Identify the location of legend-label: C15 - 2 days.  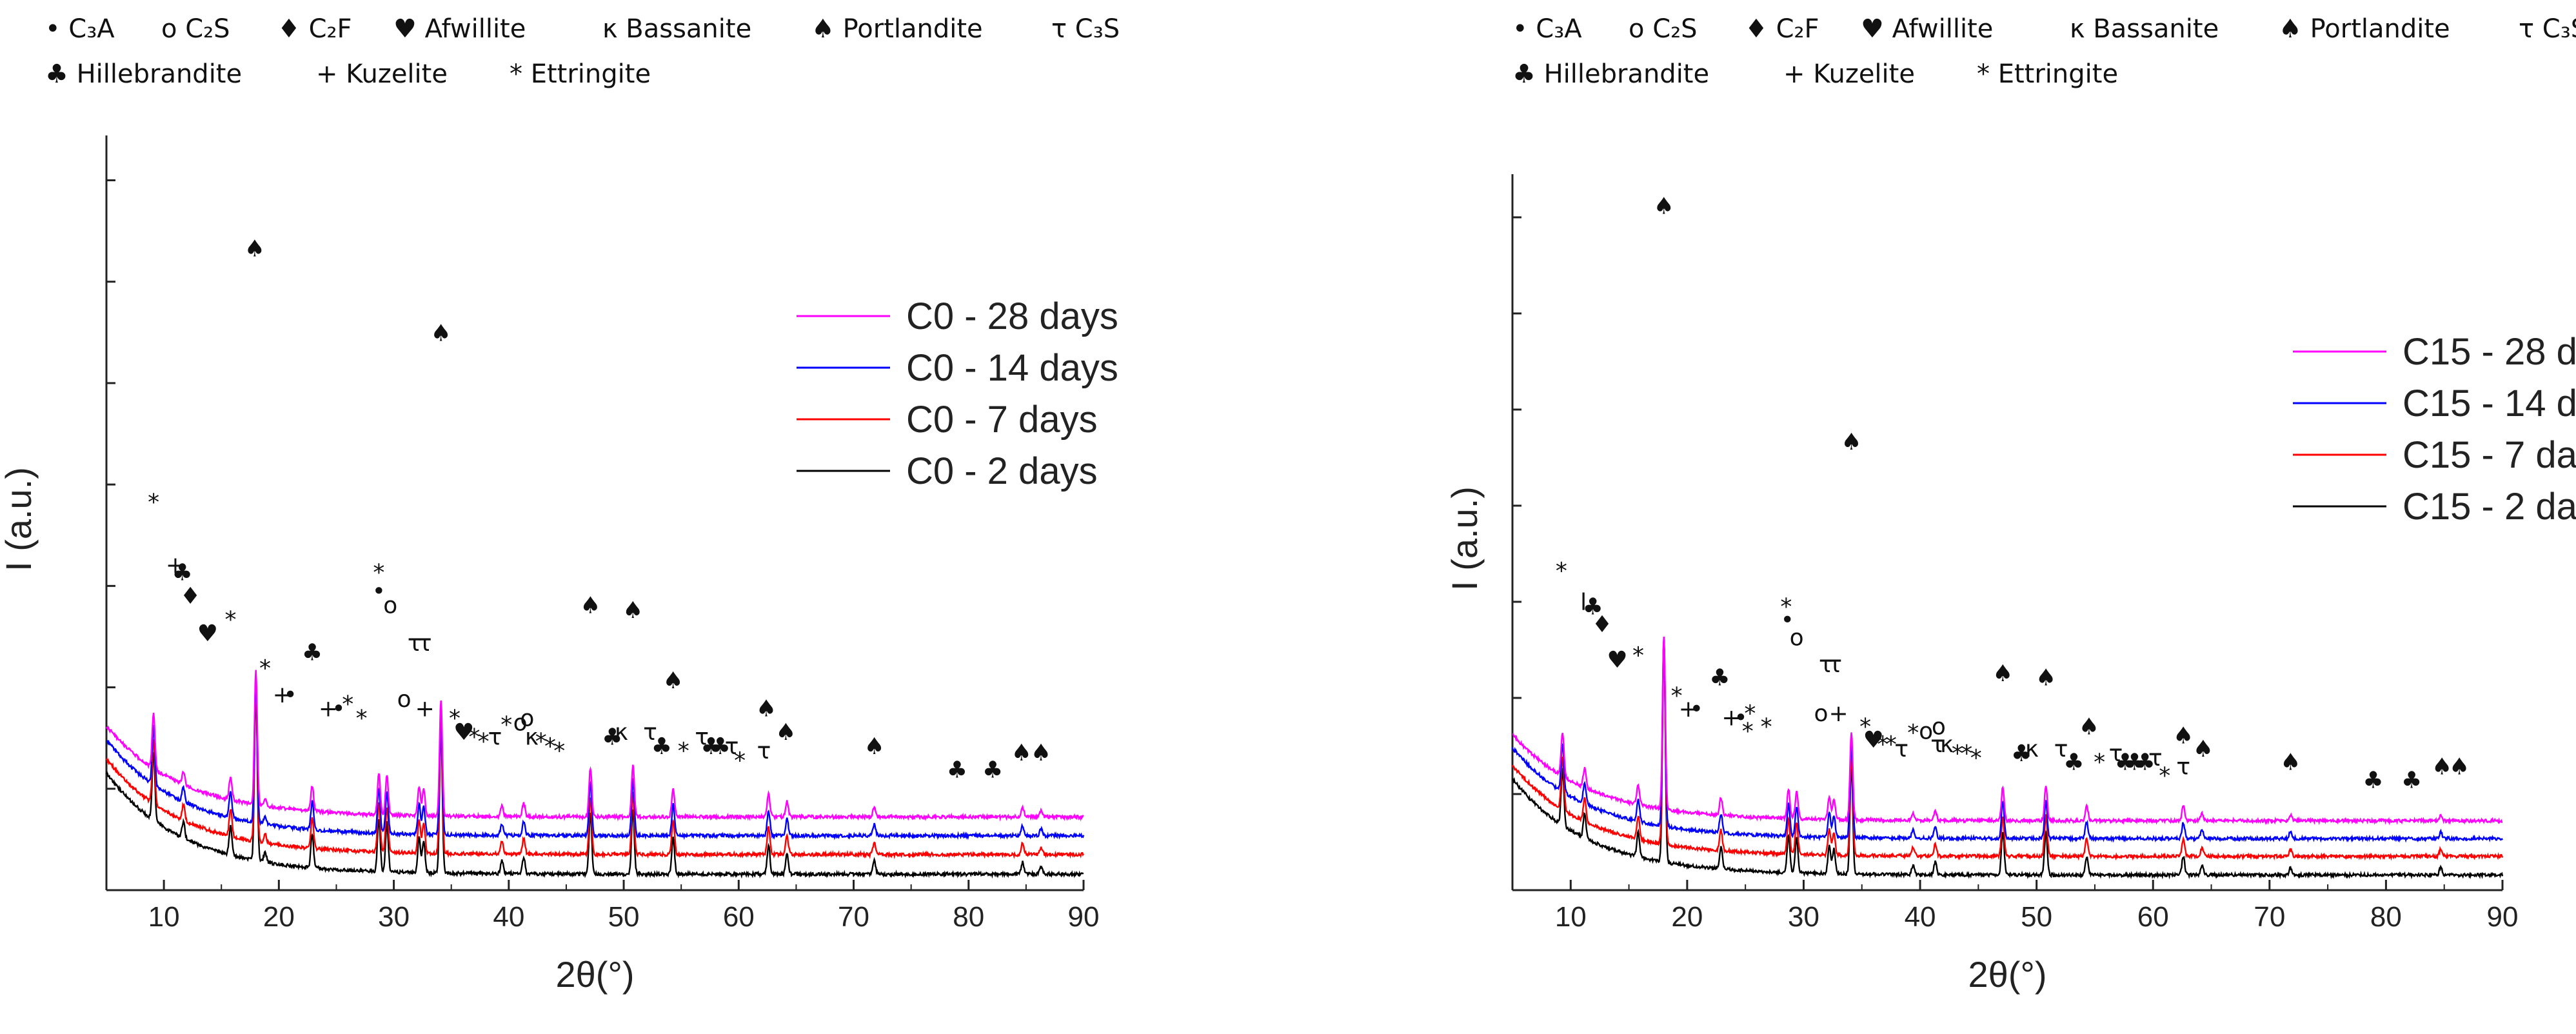
(2489, 507).